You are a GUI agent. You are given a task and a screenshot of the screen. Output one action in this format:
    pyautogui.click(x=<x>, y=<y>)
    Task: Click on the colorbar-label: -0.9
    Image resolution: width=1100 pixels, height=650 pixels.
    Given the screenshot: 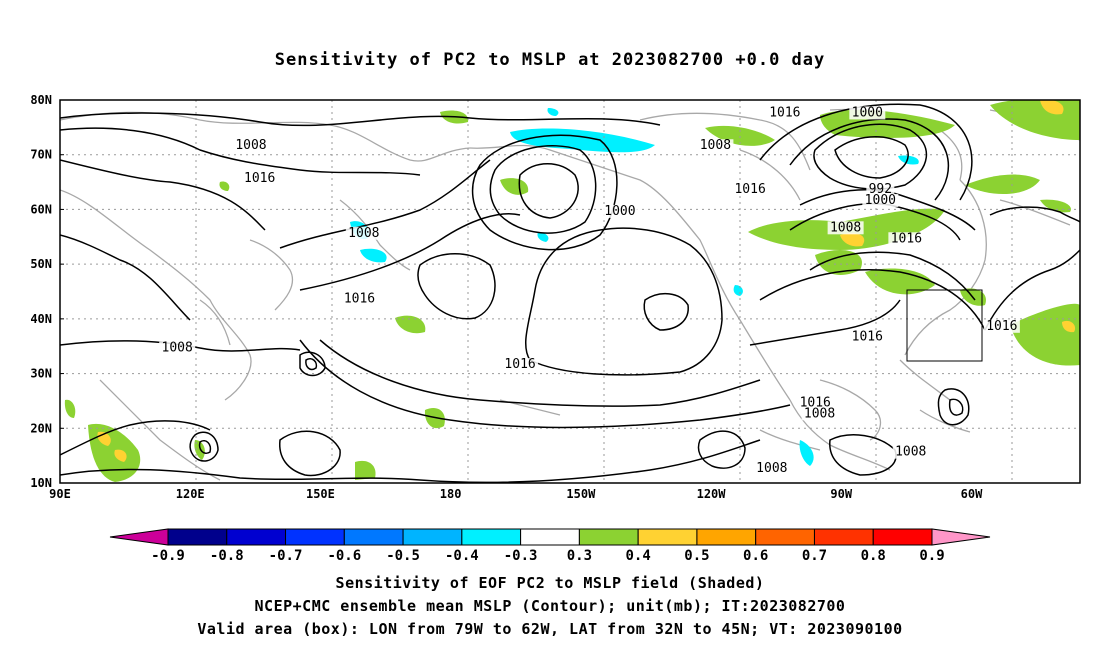 What is the action you would take?
    pyautogui.click(x=168, y=556)
    